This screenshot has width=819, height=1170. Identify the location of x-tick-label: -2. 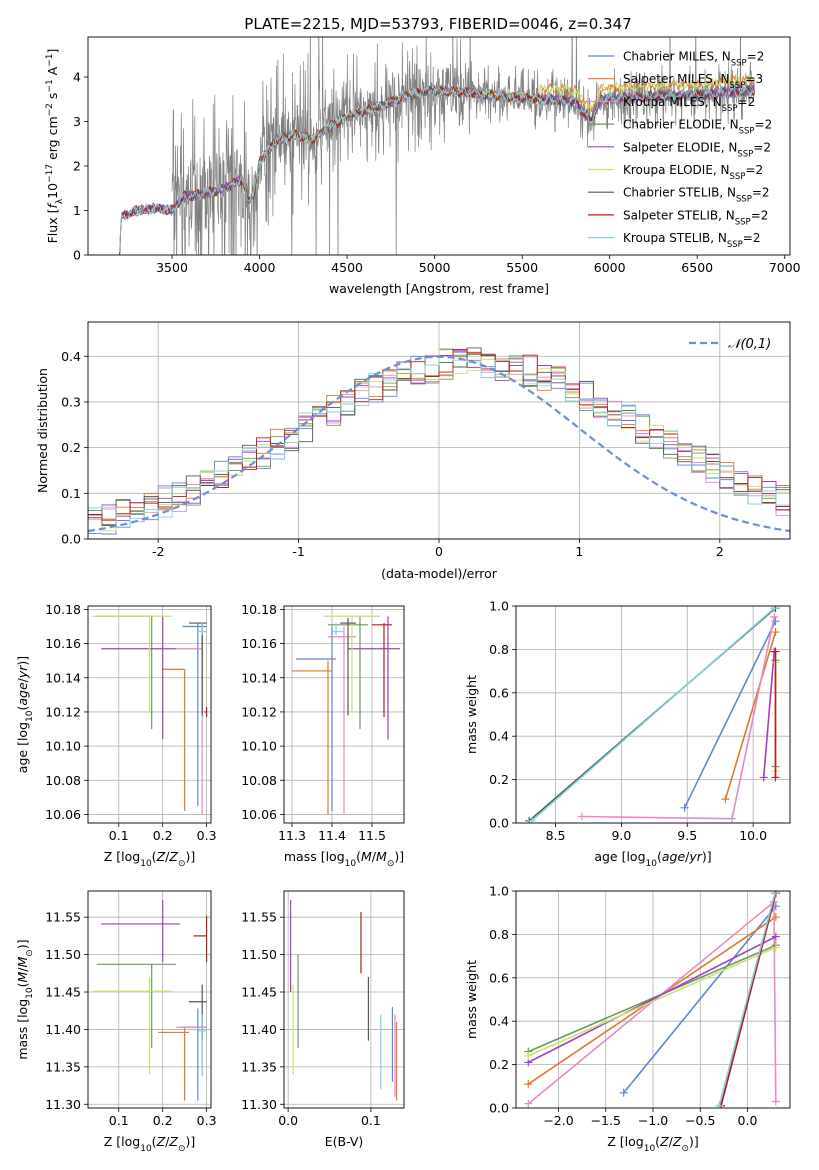
(158, 551).